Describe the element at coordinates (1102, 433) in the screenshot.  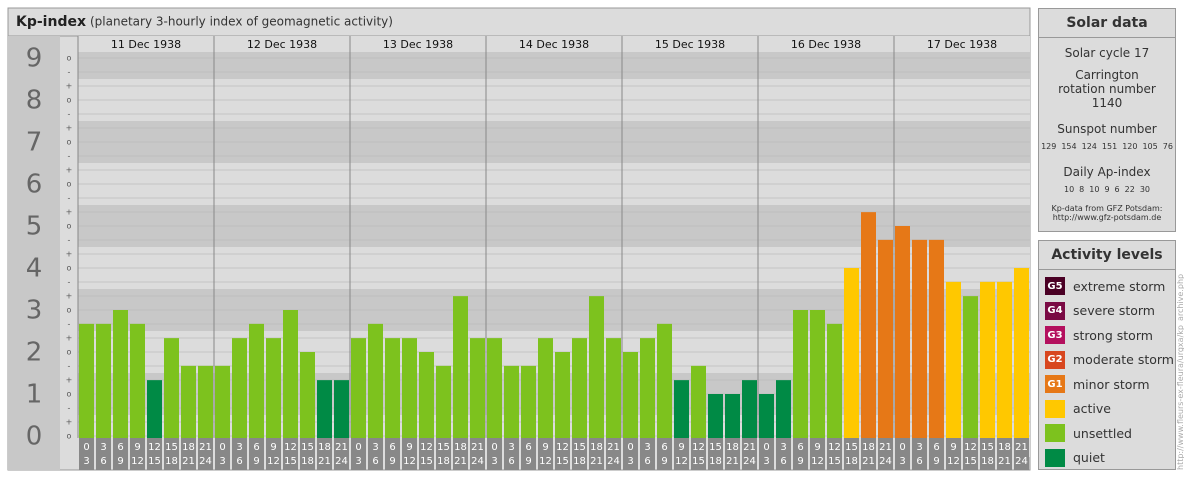
I see `level-label: unsettled` at that location.